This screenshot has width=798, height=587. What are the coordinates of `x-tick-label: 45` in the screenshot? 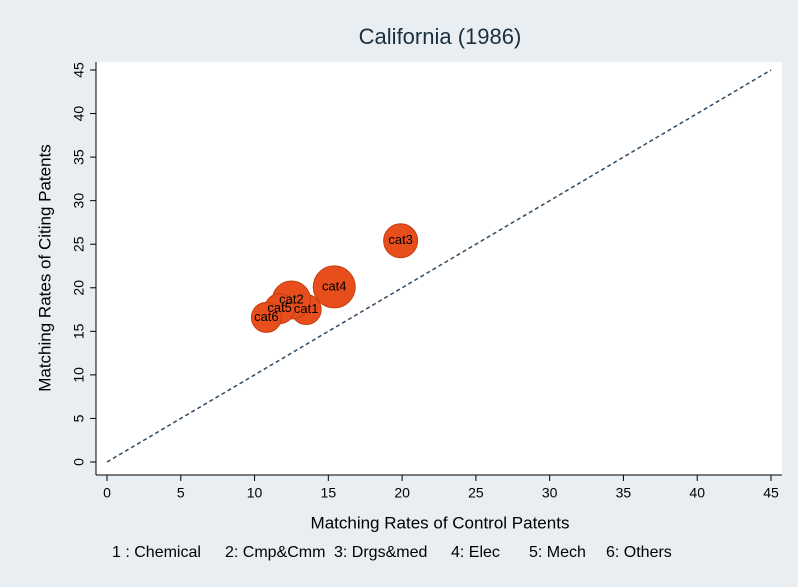 It's located at (771, 493).